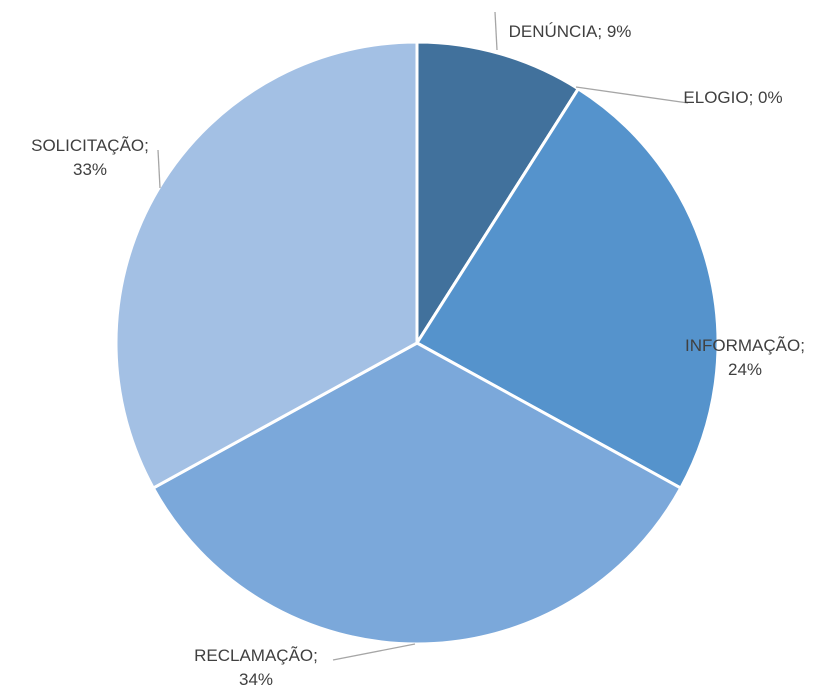 This screenshot has width=820, height=692. Describe the element at coordinates (256, 667) in the screenshot. I see `data-label: RECLAMAÇÃO; 34%` at that location.